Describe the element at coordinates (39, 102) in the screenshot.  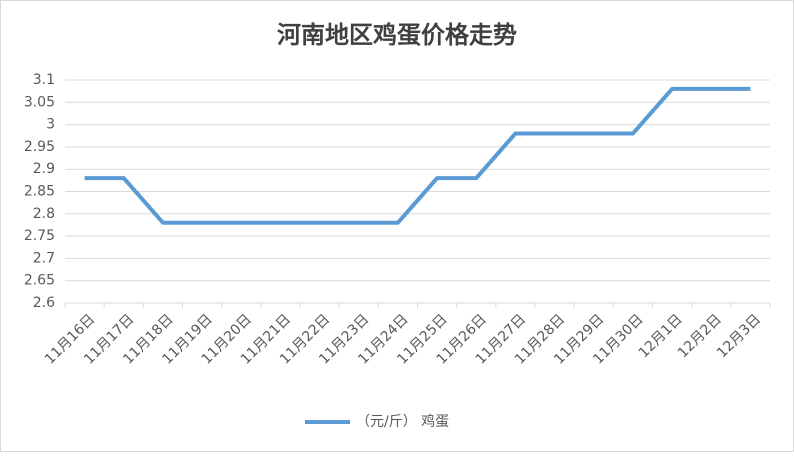
I see `y-tick-label: 3.05` at that location.